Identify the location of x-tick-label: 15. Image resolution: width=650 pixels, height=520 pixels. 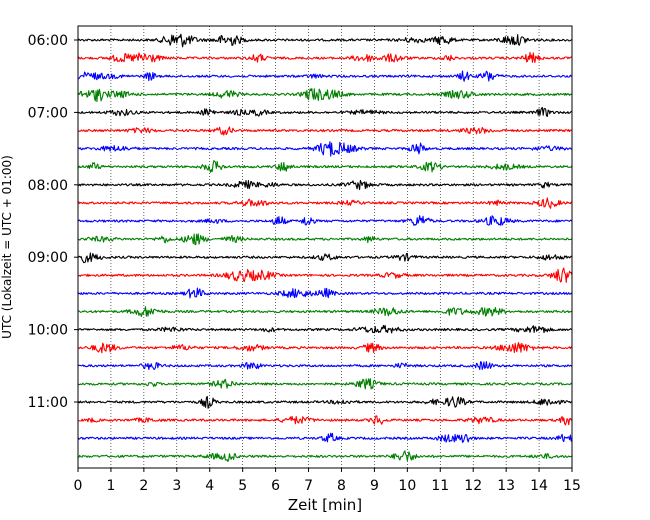
(572, 486).